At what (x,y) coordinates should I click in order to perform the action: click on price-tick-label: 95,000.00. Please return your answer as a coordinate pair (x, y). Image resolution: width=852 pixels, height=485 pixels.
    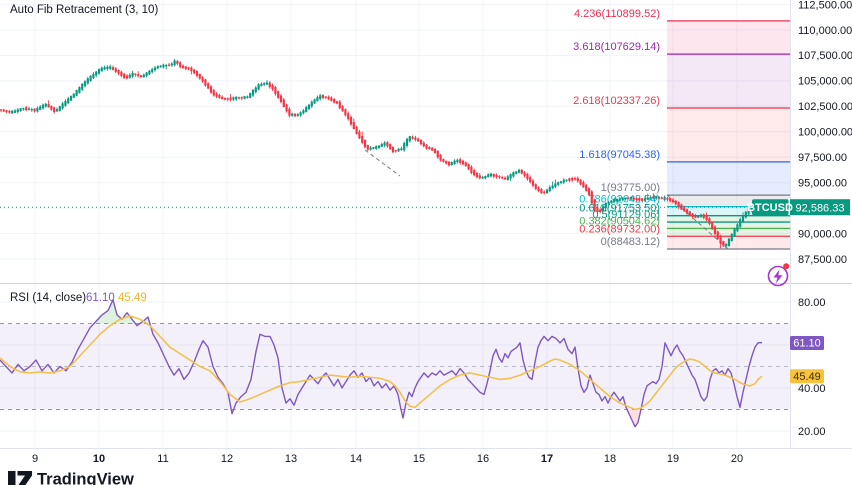
    Looking at the image, I should click on (822, 184).